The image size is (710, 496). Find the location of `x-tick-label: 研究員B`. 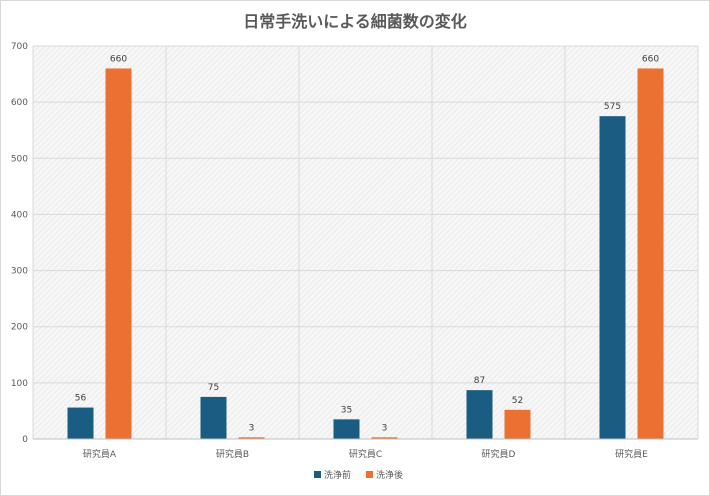

x-tick-label: 研究員B is located at coordinates (232, 454).